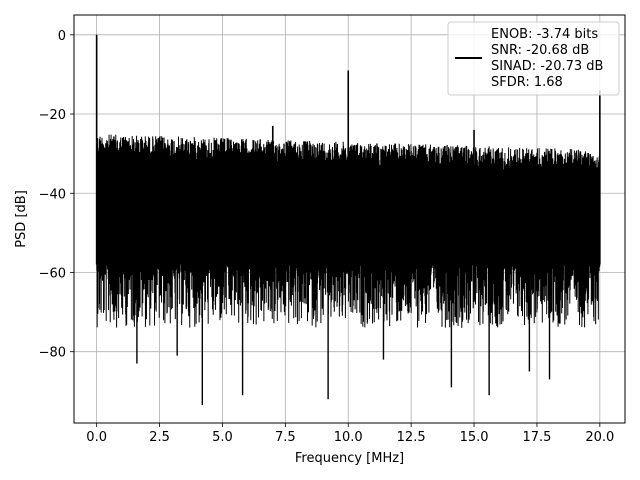 The height and width of the screenshot is (480, 640). What do you see at coordinates (544, 34) in the screenshot?
I see `legend-entry-line-1: ENOB: -3.74 bits` at bounding box center [544, 34].